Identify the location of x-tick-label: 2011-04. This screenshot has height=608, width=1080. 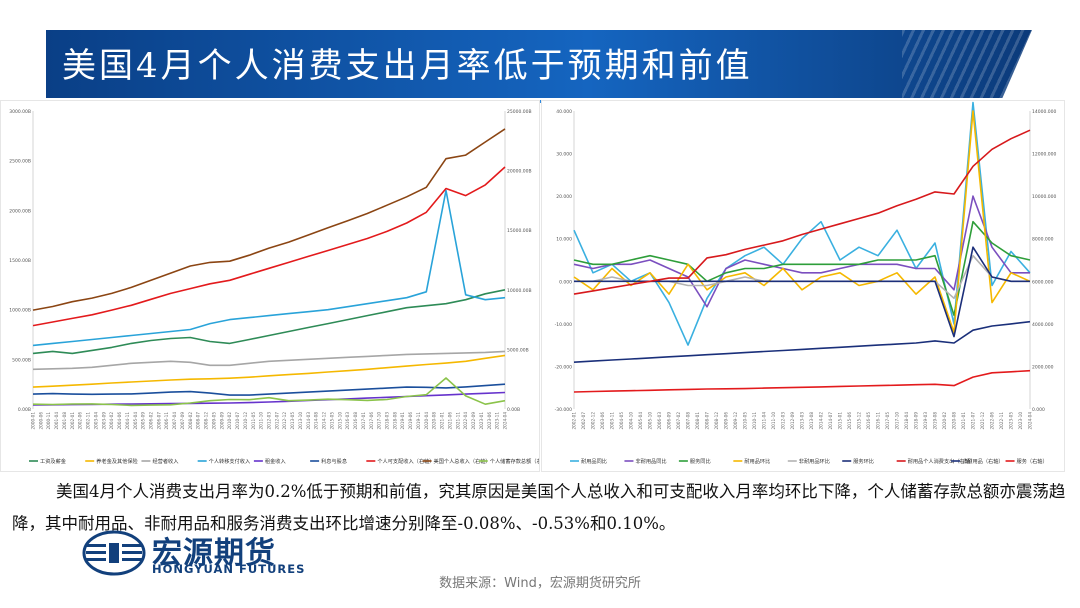
(764, 421).